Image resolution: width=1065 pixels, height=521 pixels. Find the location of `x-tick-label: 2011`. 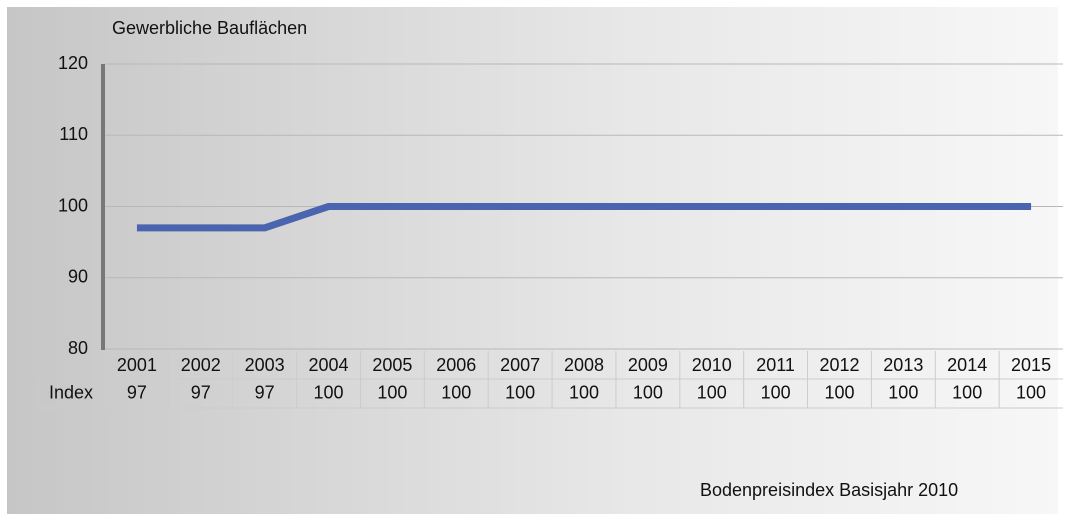

x-tick-label: 2011 is located at coordinates (775, 365).